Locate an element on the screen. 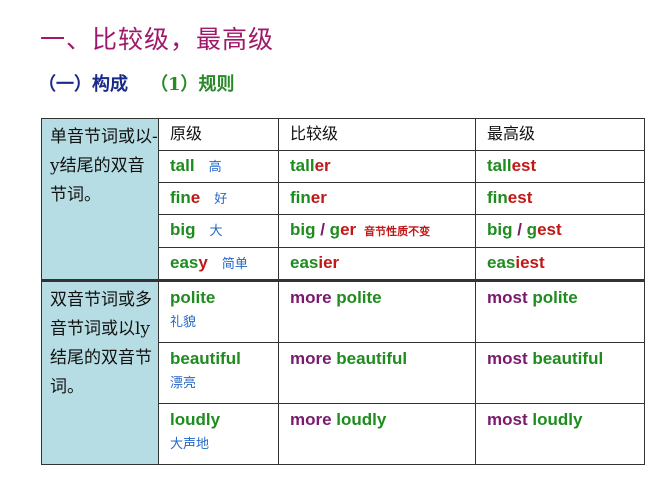 This screenshot has height=496, width=670. base-form-segment: fin is located at coordinates (180, 197).